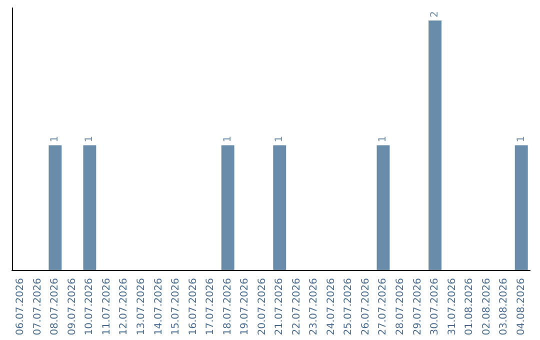 Image resolution: width=540 pixels, height=340 pixels. What do you see at coordinates (486, 307) in the screenshot?
I see `x-tick-label: 02.08.2026` at bounding box center [486, 307].